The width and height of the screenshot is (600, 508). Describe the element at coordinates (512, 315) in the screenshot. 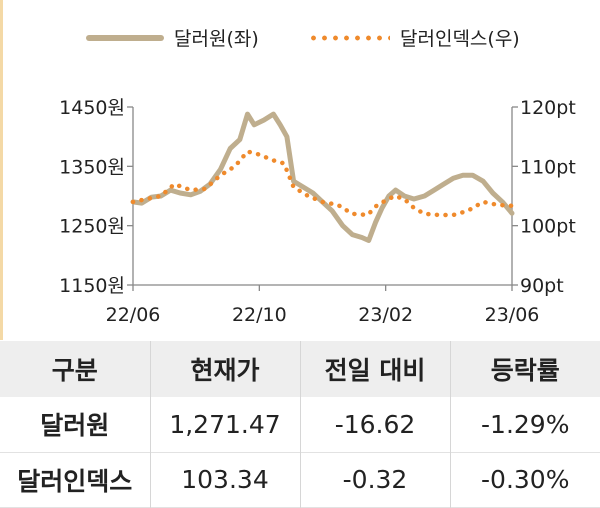

I see `x-tick-label: 23/06` at that location.